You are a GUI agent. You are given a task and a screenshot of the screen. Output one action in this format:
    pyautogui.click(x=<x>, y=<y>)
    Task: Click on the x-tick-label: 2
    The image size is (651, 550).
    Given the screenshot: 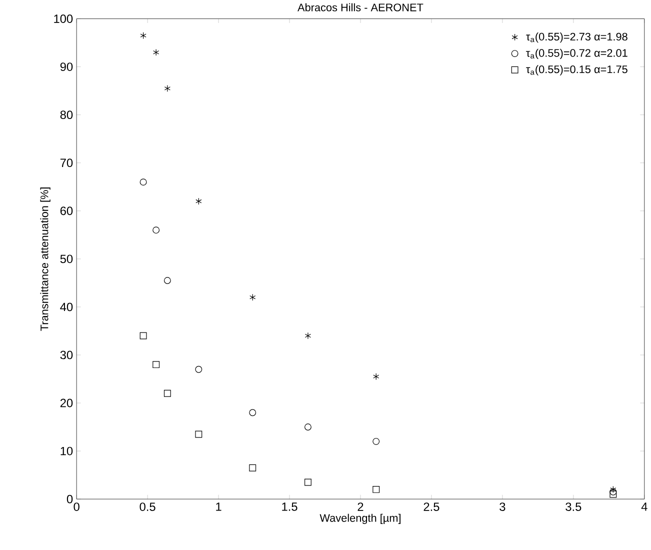 What is the action you would take?
    pyautogui.click(x=361, y=506)
    